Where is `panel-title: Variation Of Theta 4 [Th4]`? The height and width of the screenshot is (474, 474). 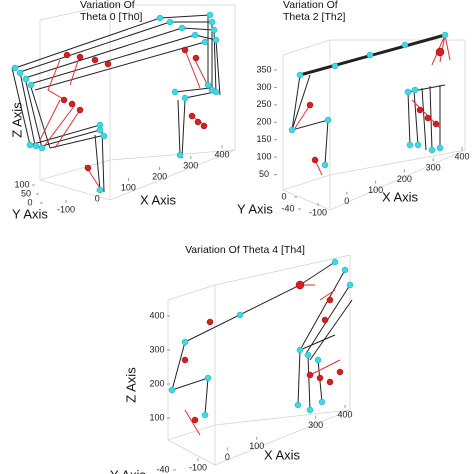
panel-title: Variation Of Theta 4 [Th4] is located at coordinates (245, 250).